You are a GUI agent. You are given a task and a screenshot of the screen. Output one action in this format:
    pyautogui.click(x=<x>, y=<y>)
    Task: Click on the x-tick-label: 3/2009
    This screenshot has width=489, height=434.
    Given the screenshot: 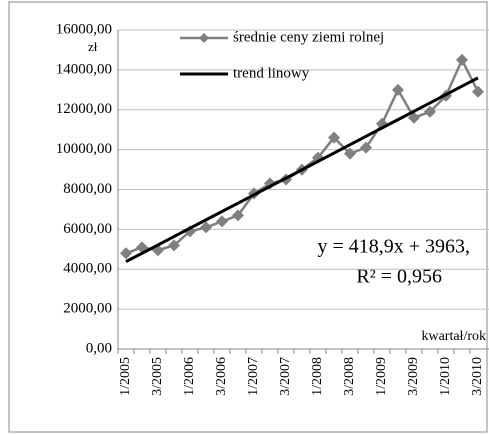 What is the action you would take?
    pyautogui.click(x=413, y=376)
    